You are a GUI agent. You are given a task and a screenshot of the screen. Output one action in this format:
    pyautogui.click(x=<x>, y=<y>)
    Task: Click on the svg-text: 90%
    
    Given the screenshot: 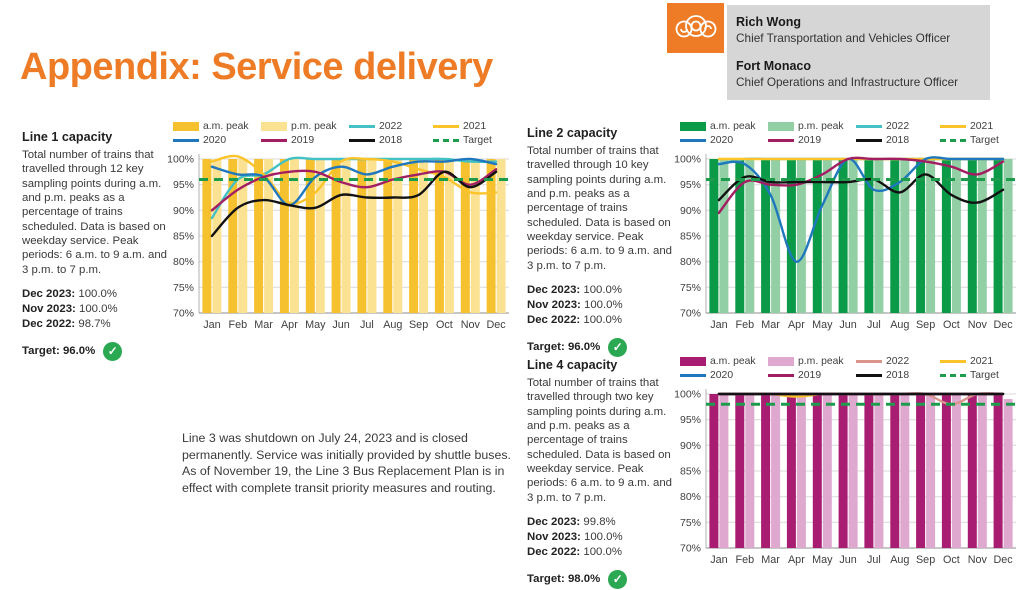 What is the action you would take?
    pyautogui.click(x=690, y=211)
    